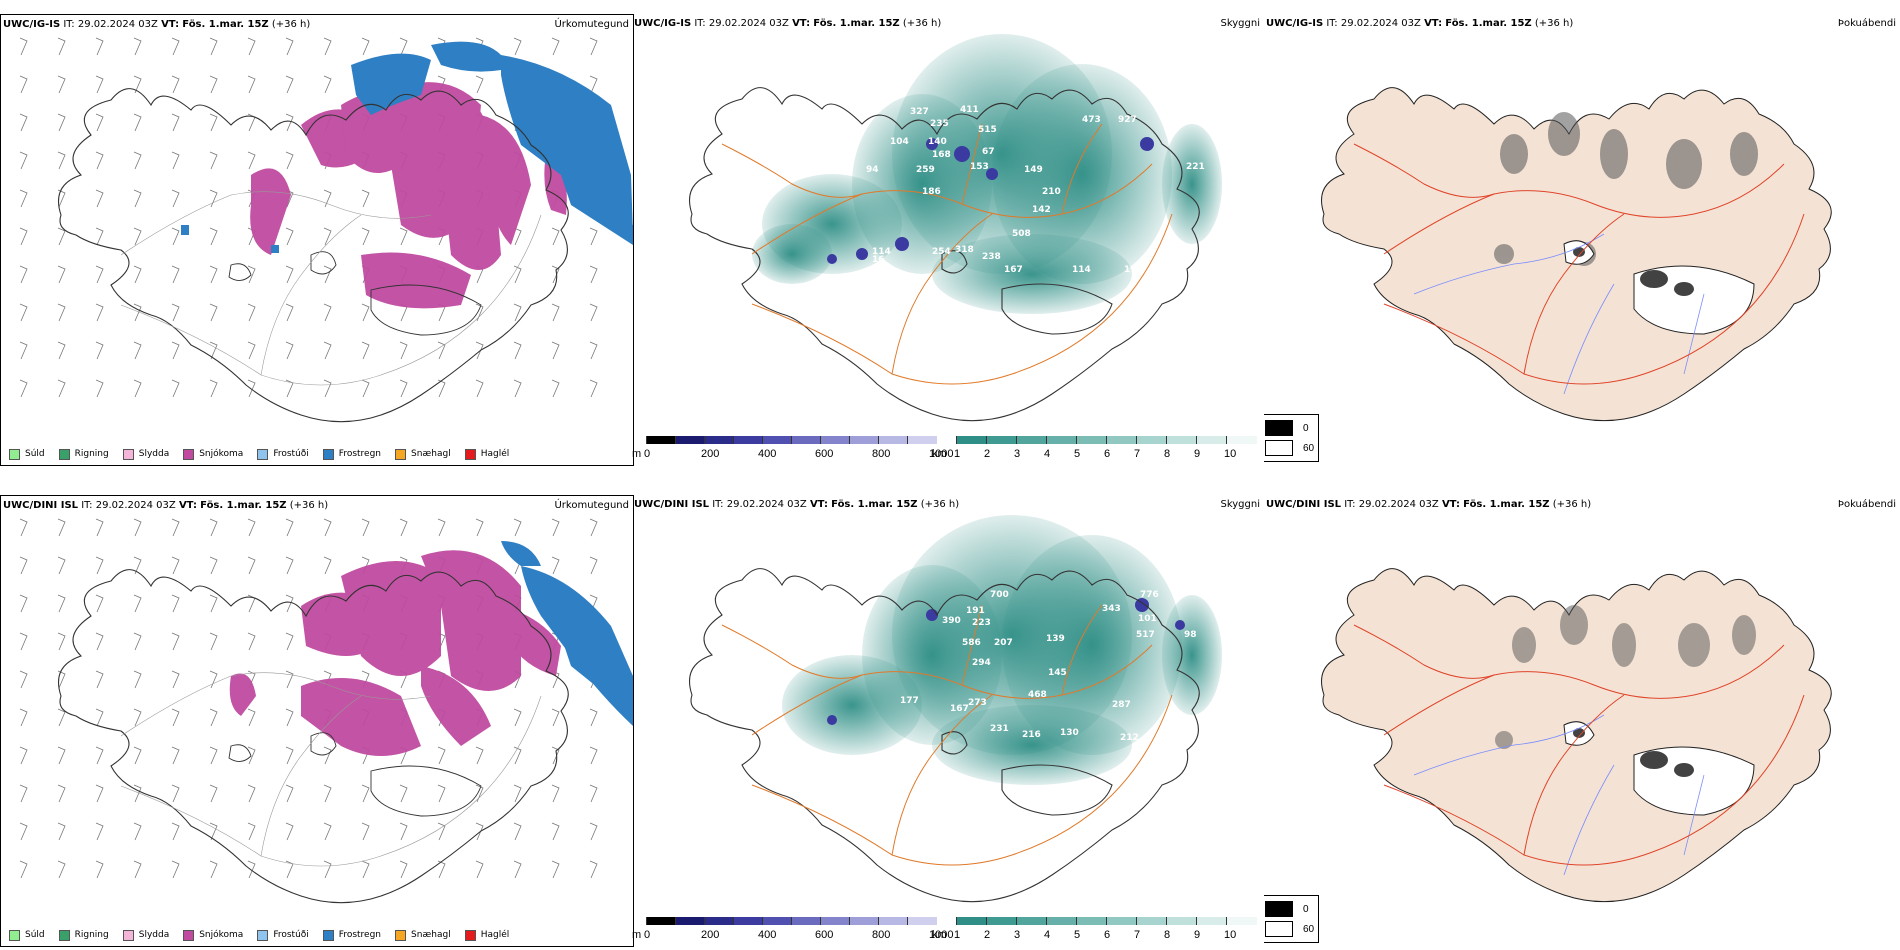  What do you see at coordinates (979, 167) in the screenshot?
I see `visibility-value-label: 153` at bounding box center [979, 167].